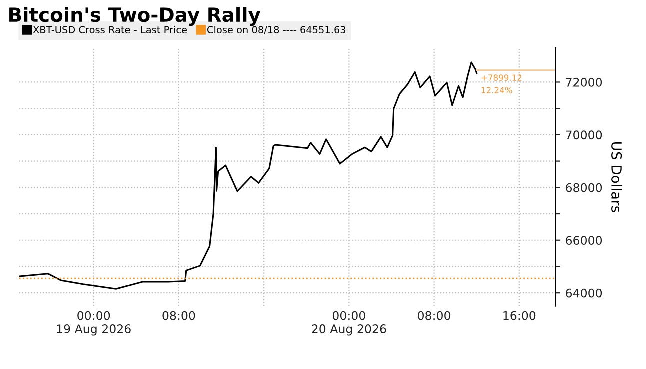  What do you see at coordinates (135, 16) in the screenshot?
I see `chart-title: Bitcoin's Two-Day Rally` at bounding box center [135, 16].